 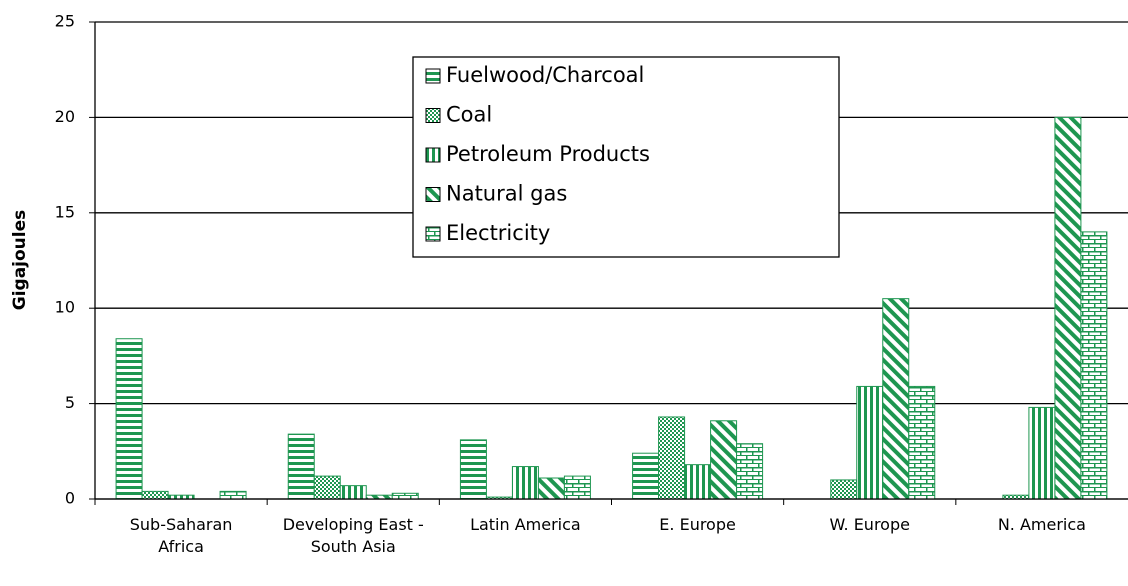 What do you see at coordinates (1041, 524) in the screenshot?
I see `x-tick-label: N. America` at bounding box center [1041, 524].